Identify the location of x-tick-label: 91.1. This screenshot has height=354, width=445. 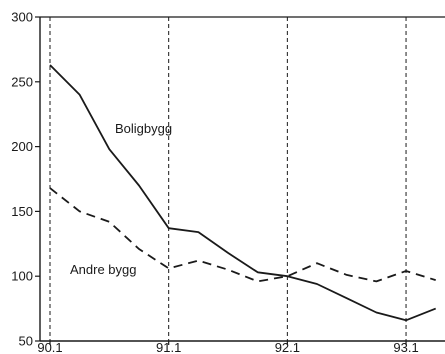
(168, 347).